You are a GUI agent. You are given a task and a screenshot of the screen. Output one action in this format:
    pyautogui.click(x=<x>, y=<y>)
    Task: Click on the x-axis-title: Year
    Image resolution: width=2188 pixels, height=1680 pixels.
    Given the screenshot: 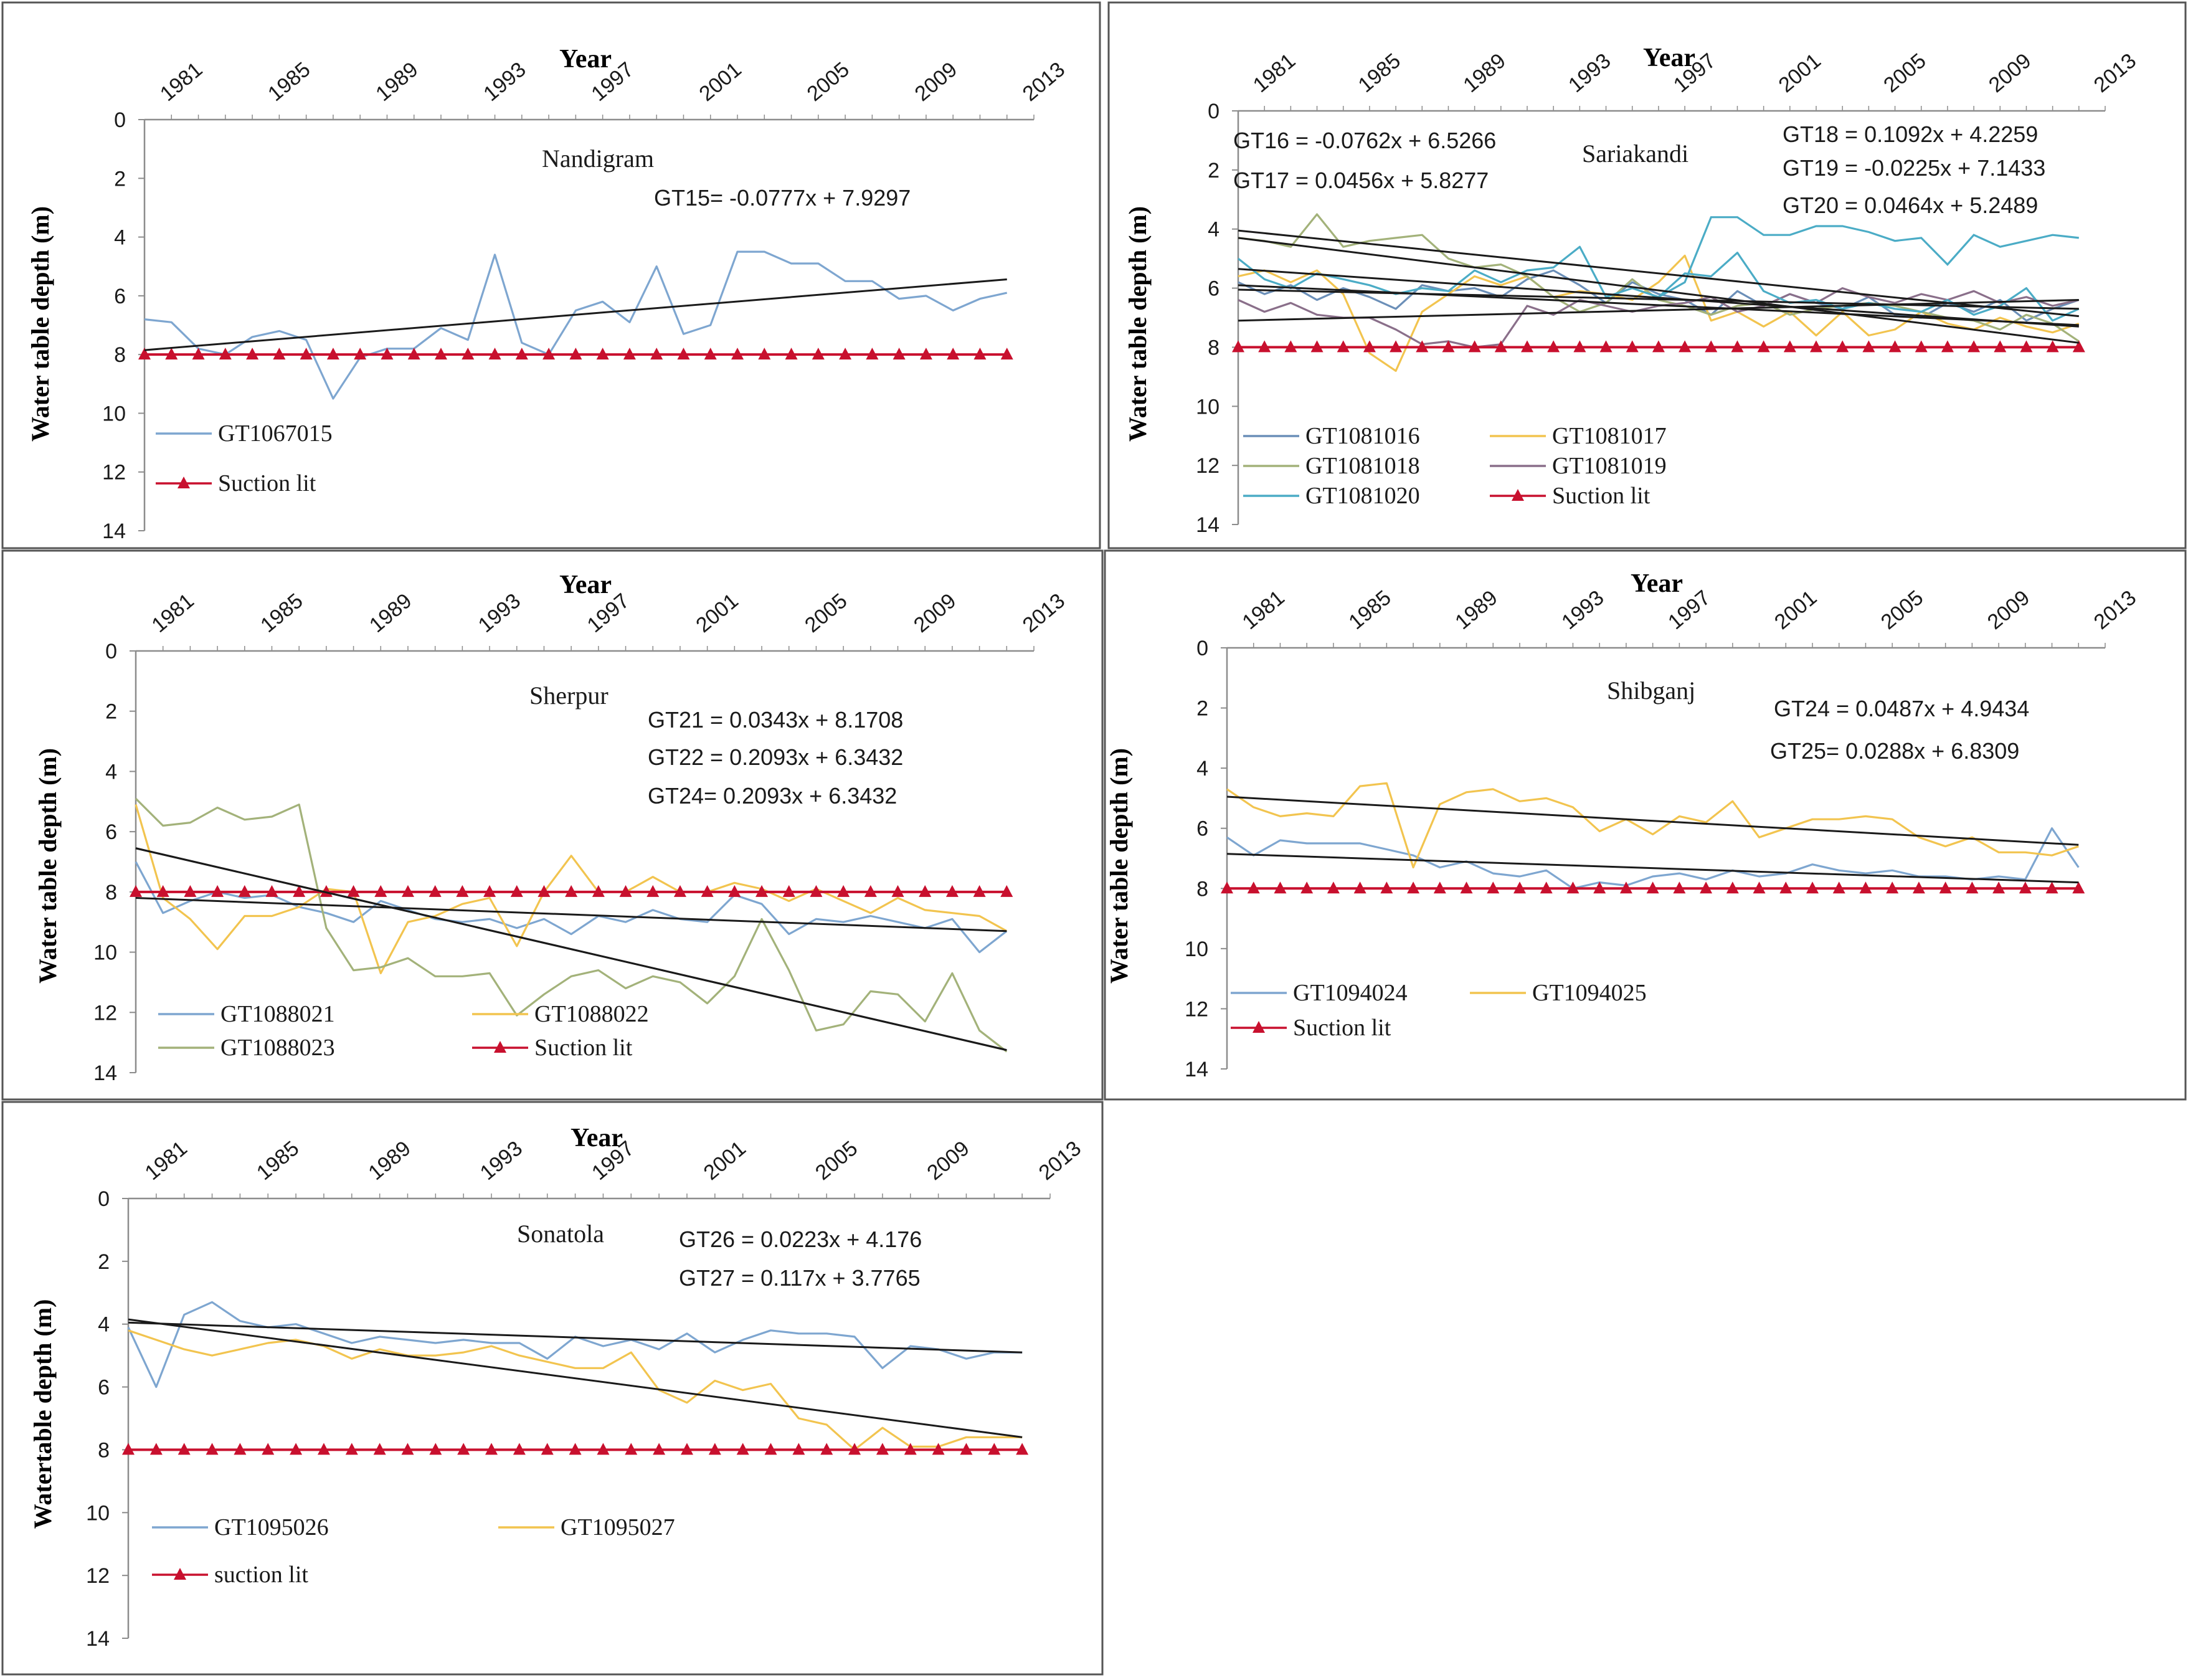 What is the action you would take?
    pyautogui.click(x=1669, y=58)
    